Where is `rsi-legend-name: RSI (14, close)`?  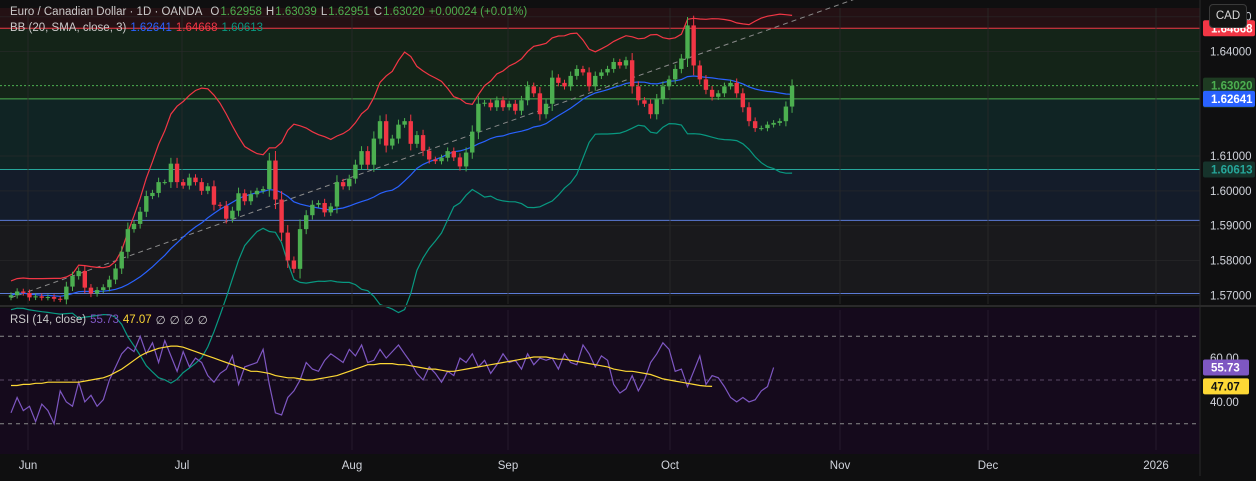
rsi-legend-name: RSI (14, close) is located at coordinates (48, 320).